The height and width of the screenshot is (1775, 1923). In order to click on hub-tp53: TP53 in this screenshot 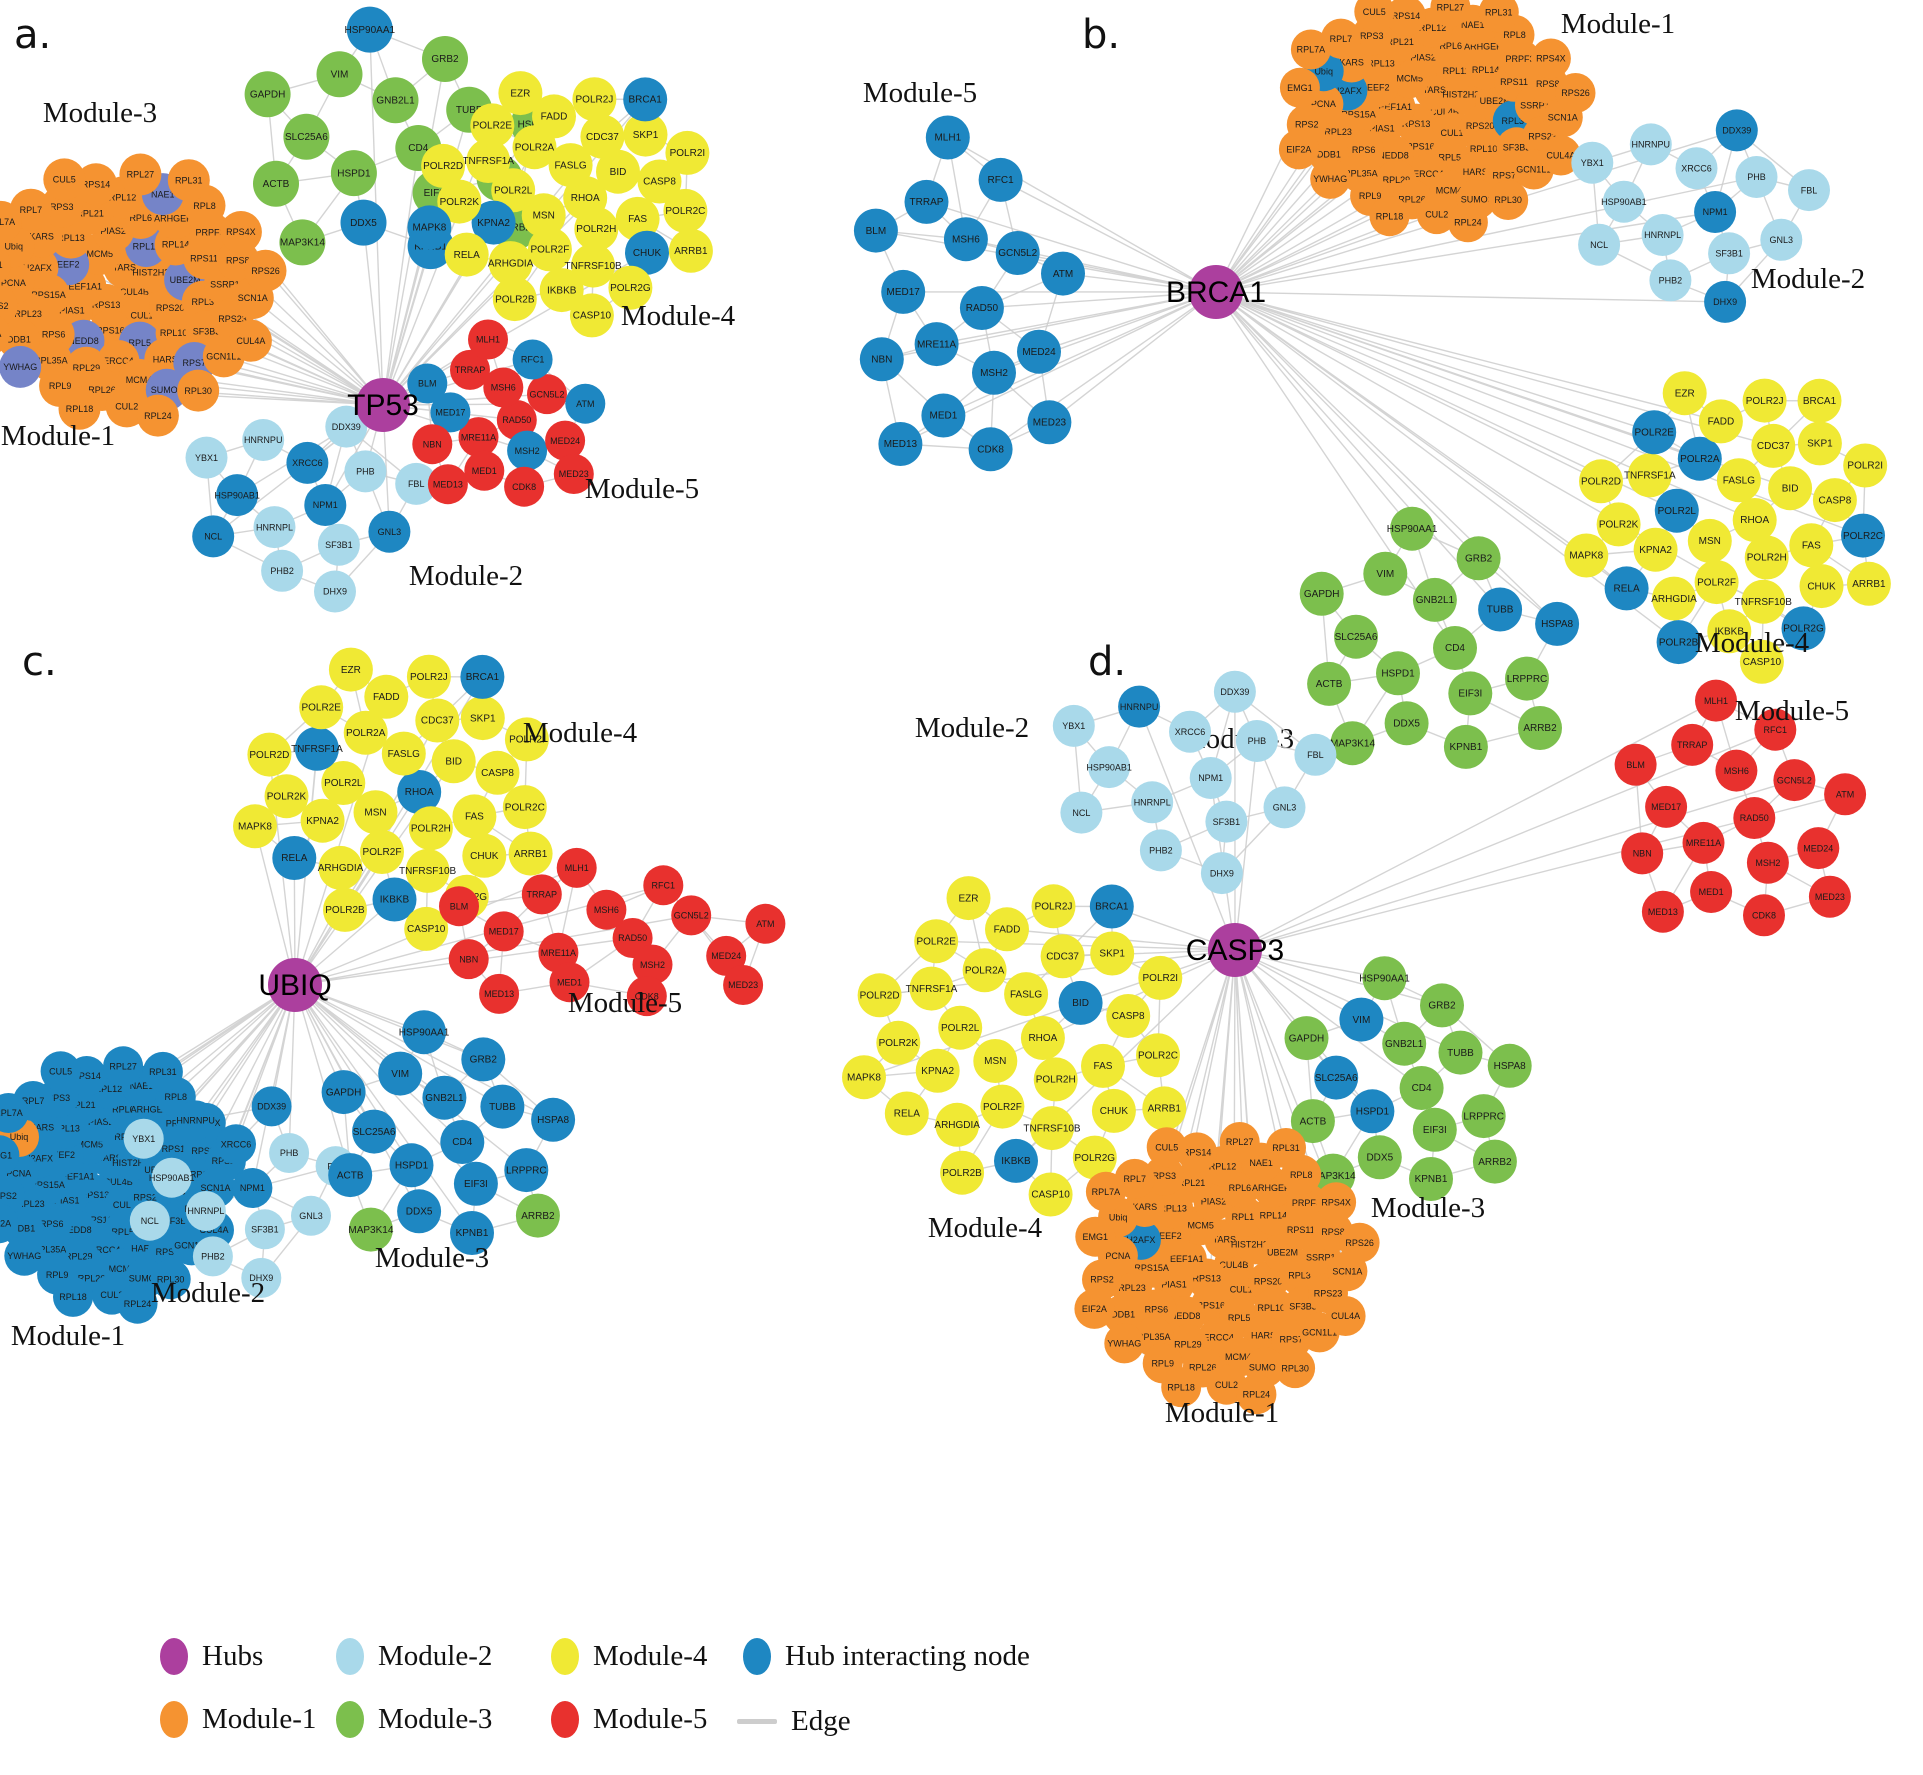, I will do `click(383, 405)`.